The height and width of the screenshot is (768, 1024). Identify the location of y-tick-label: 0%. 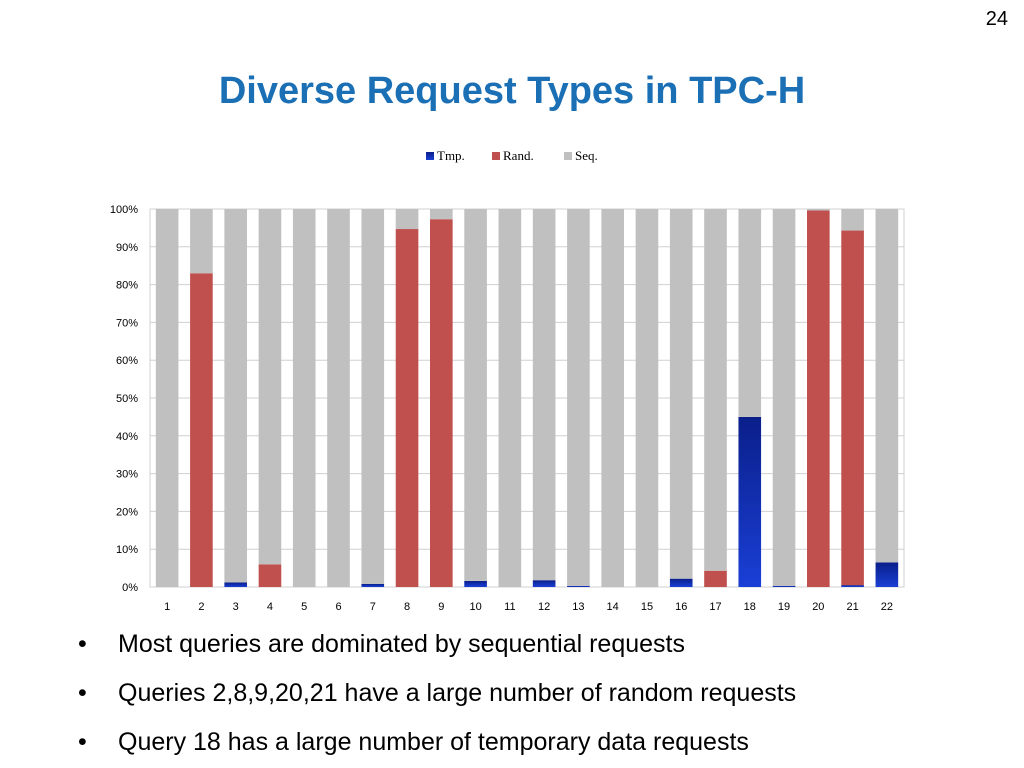
(130, 588).